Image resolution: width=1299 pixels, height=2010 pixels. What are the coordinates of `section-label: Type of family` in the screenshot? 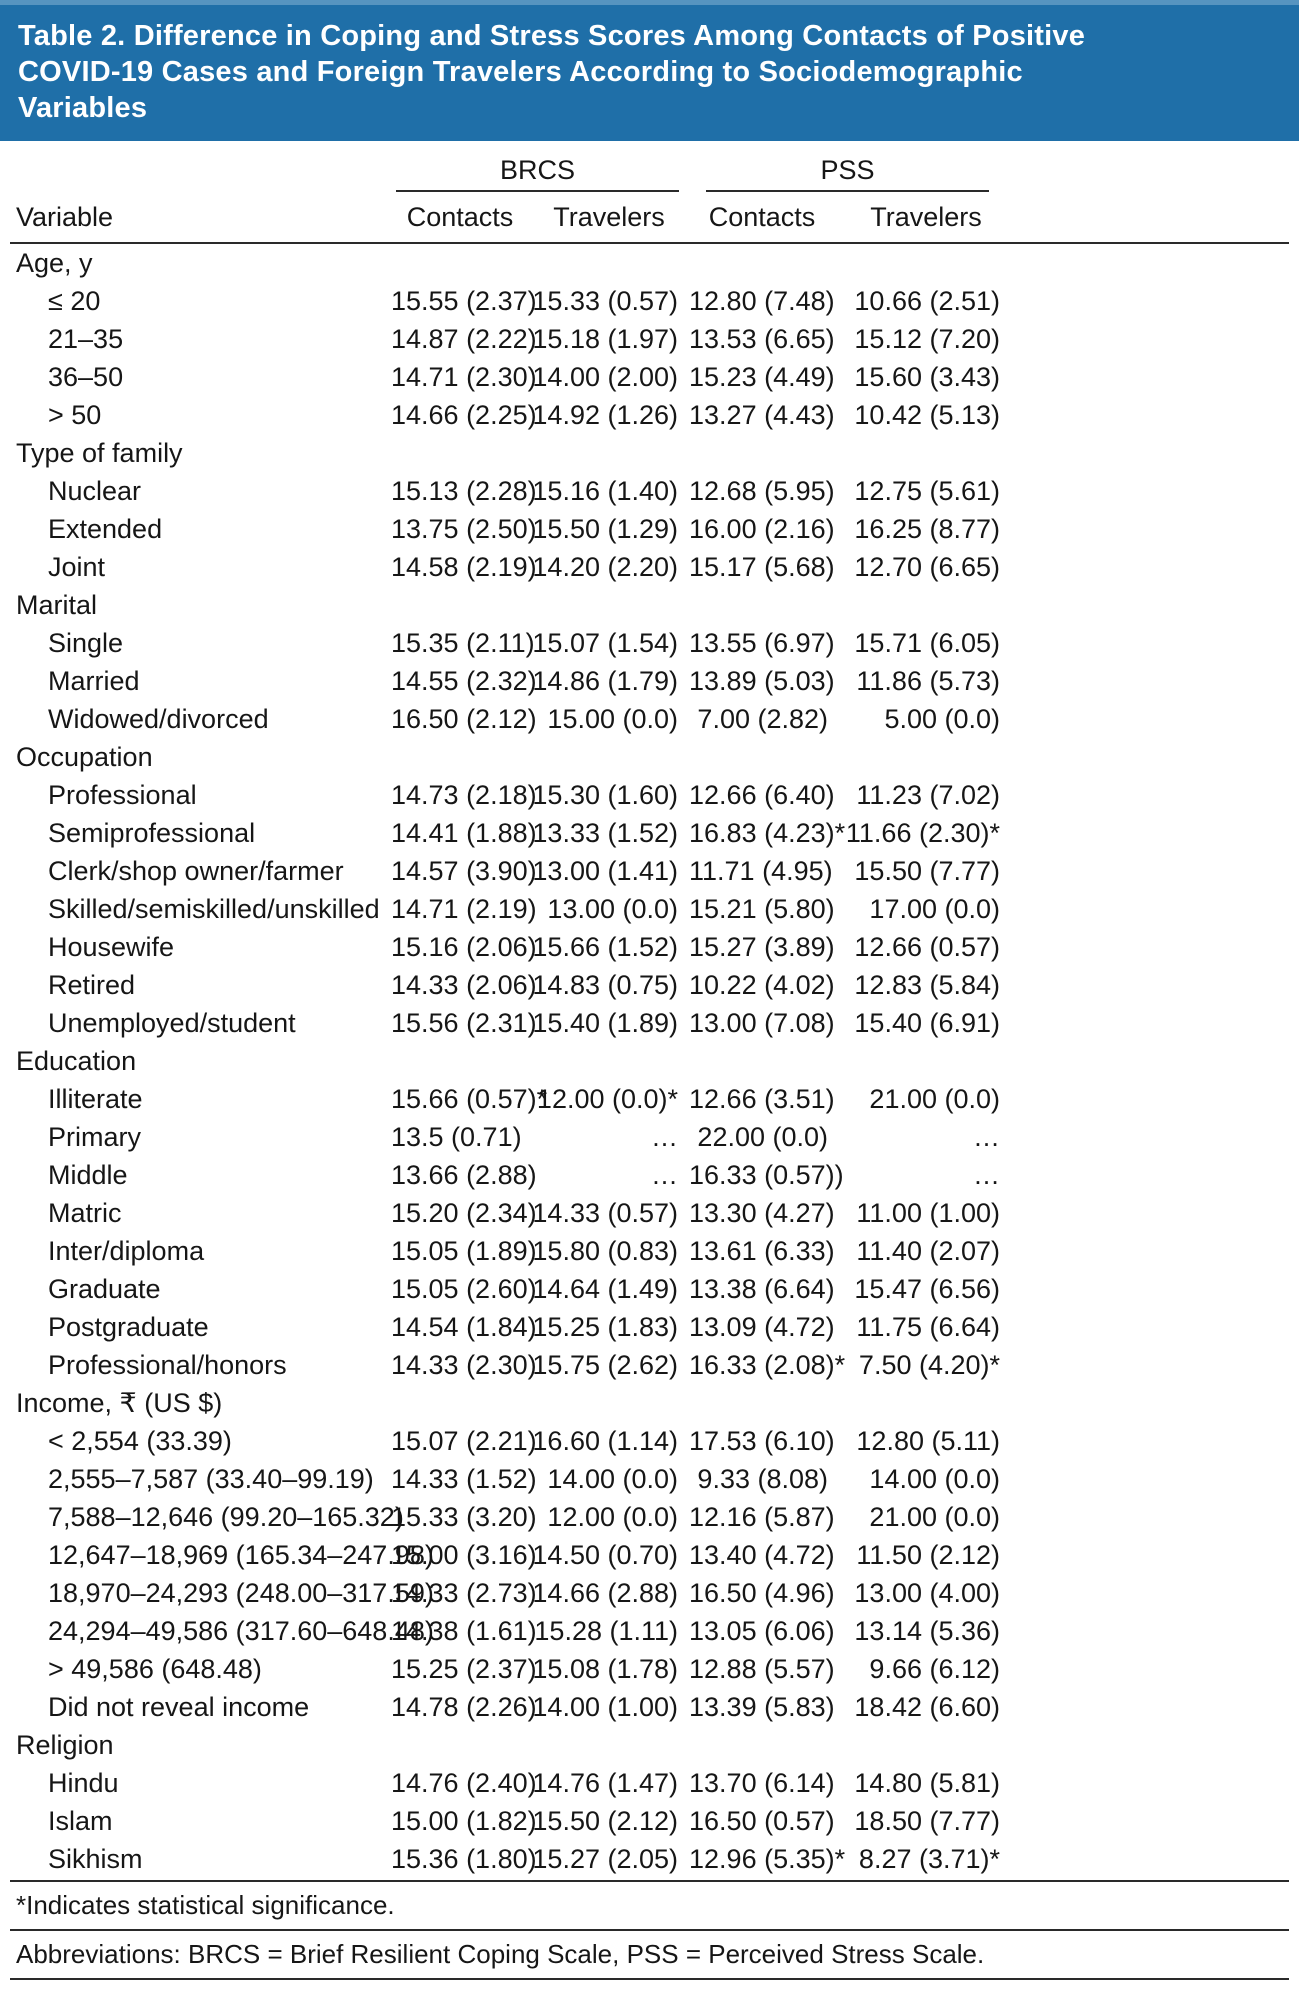 It's located at (99, 453).